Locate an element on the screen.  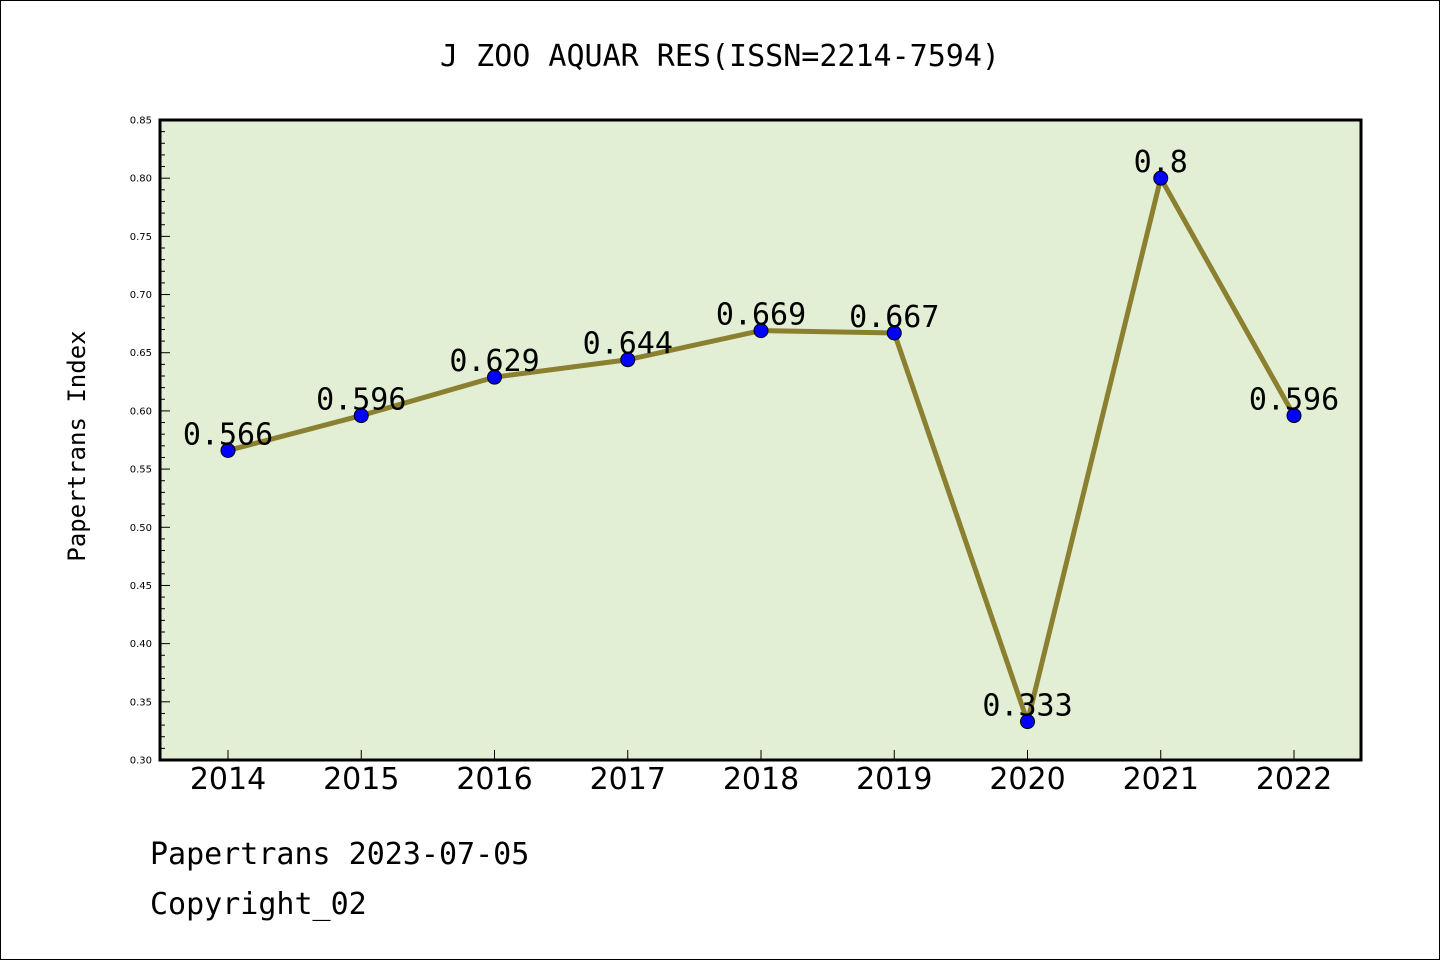
y-tick-label: 0.30 is located at coordinates (141, 761).